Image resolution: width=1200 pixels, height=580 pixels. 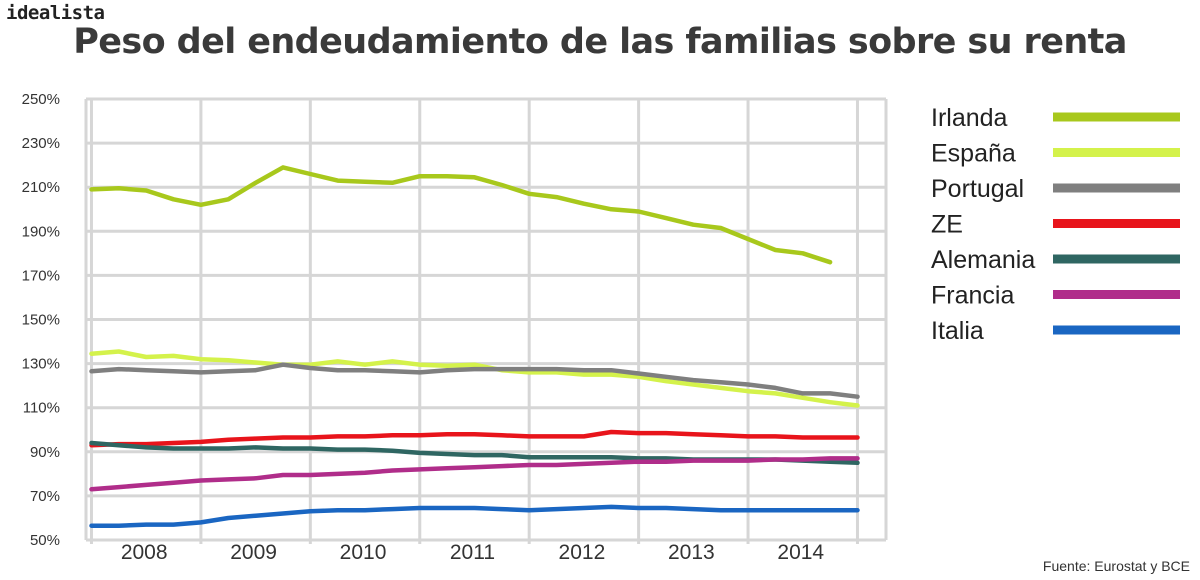 I want to click on y-tick-label: 250%, so click(x=41, y=99).